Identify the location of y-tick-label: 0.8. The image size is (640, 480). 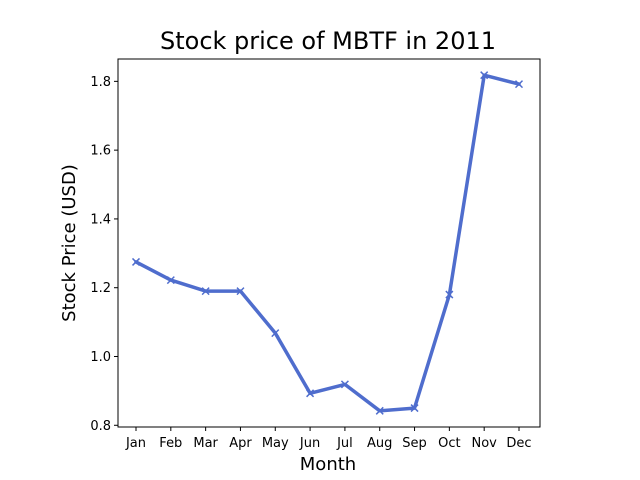
(100, 426).